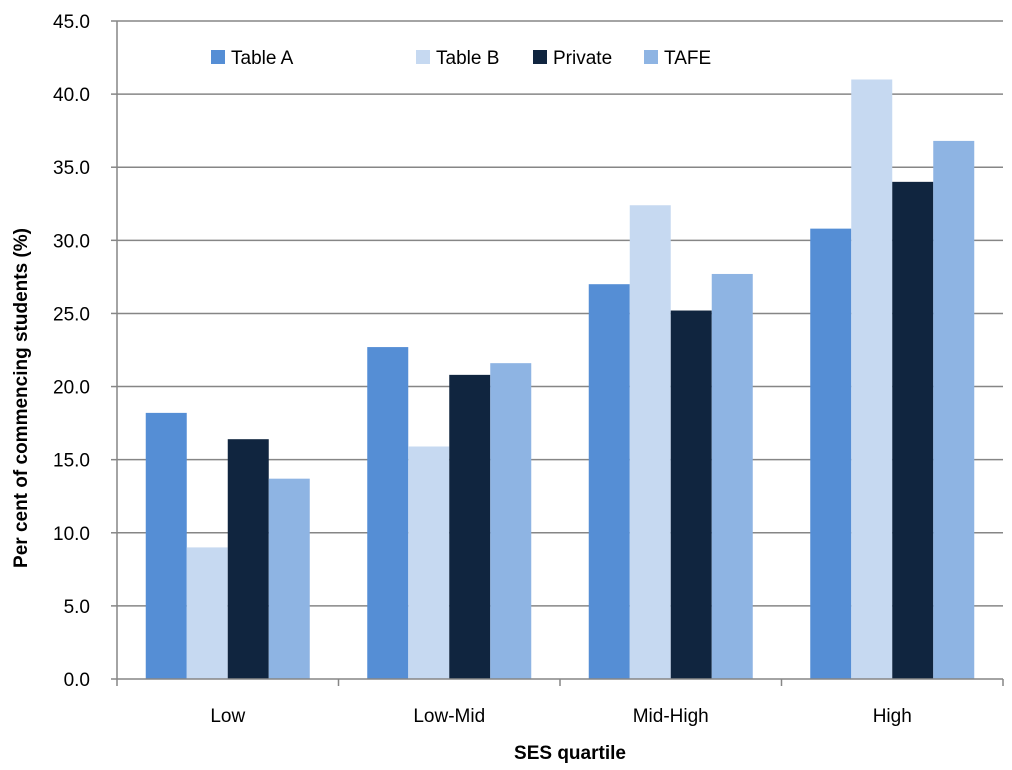 Image resolution: width=1012 pixels, height=770 pixels. I want to click on y-axis-tick-labels: 0.0 5.0 10.0 15.0 20.0 25.0 30.0 35.0 40.0 45.0, so click(71, 351).